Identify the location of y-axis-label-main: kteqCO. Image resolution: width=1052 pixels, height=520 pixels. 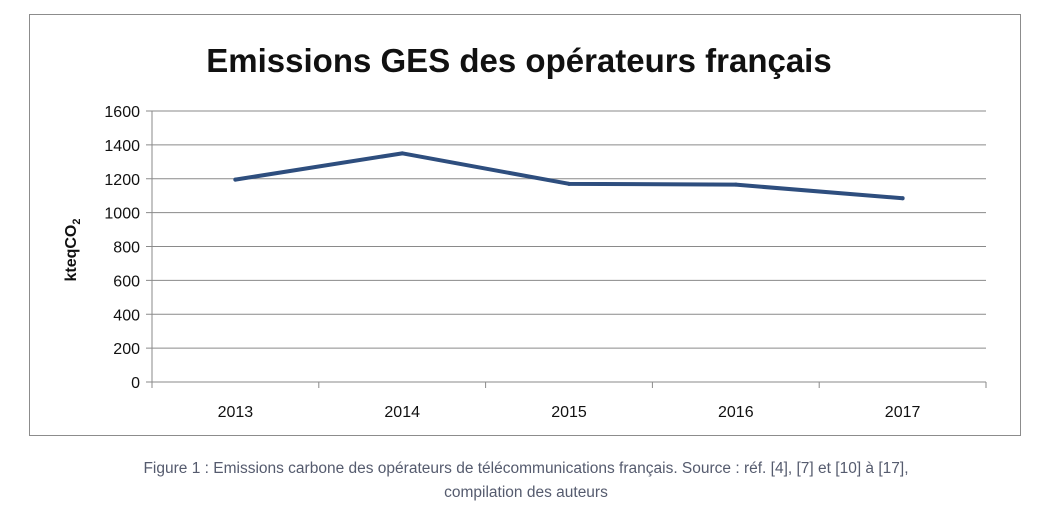
(71, 253).